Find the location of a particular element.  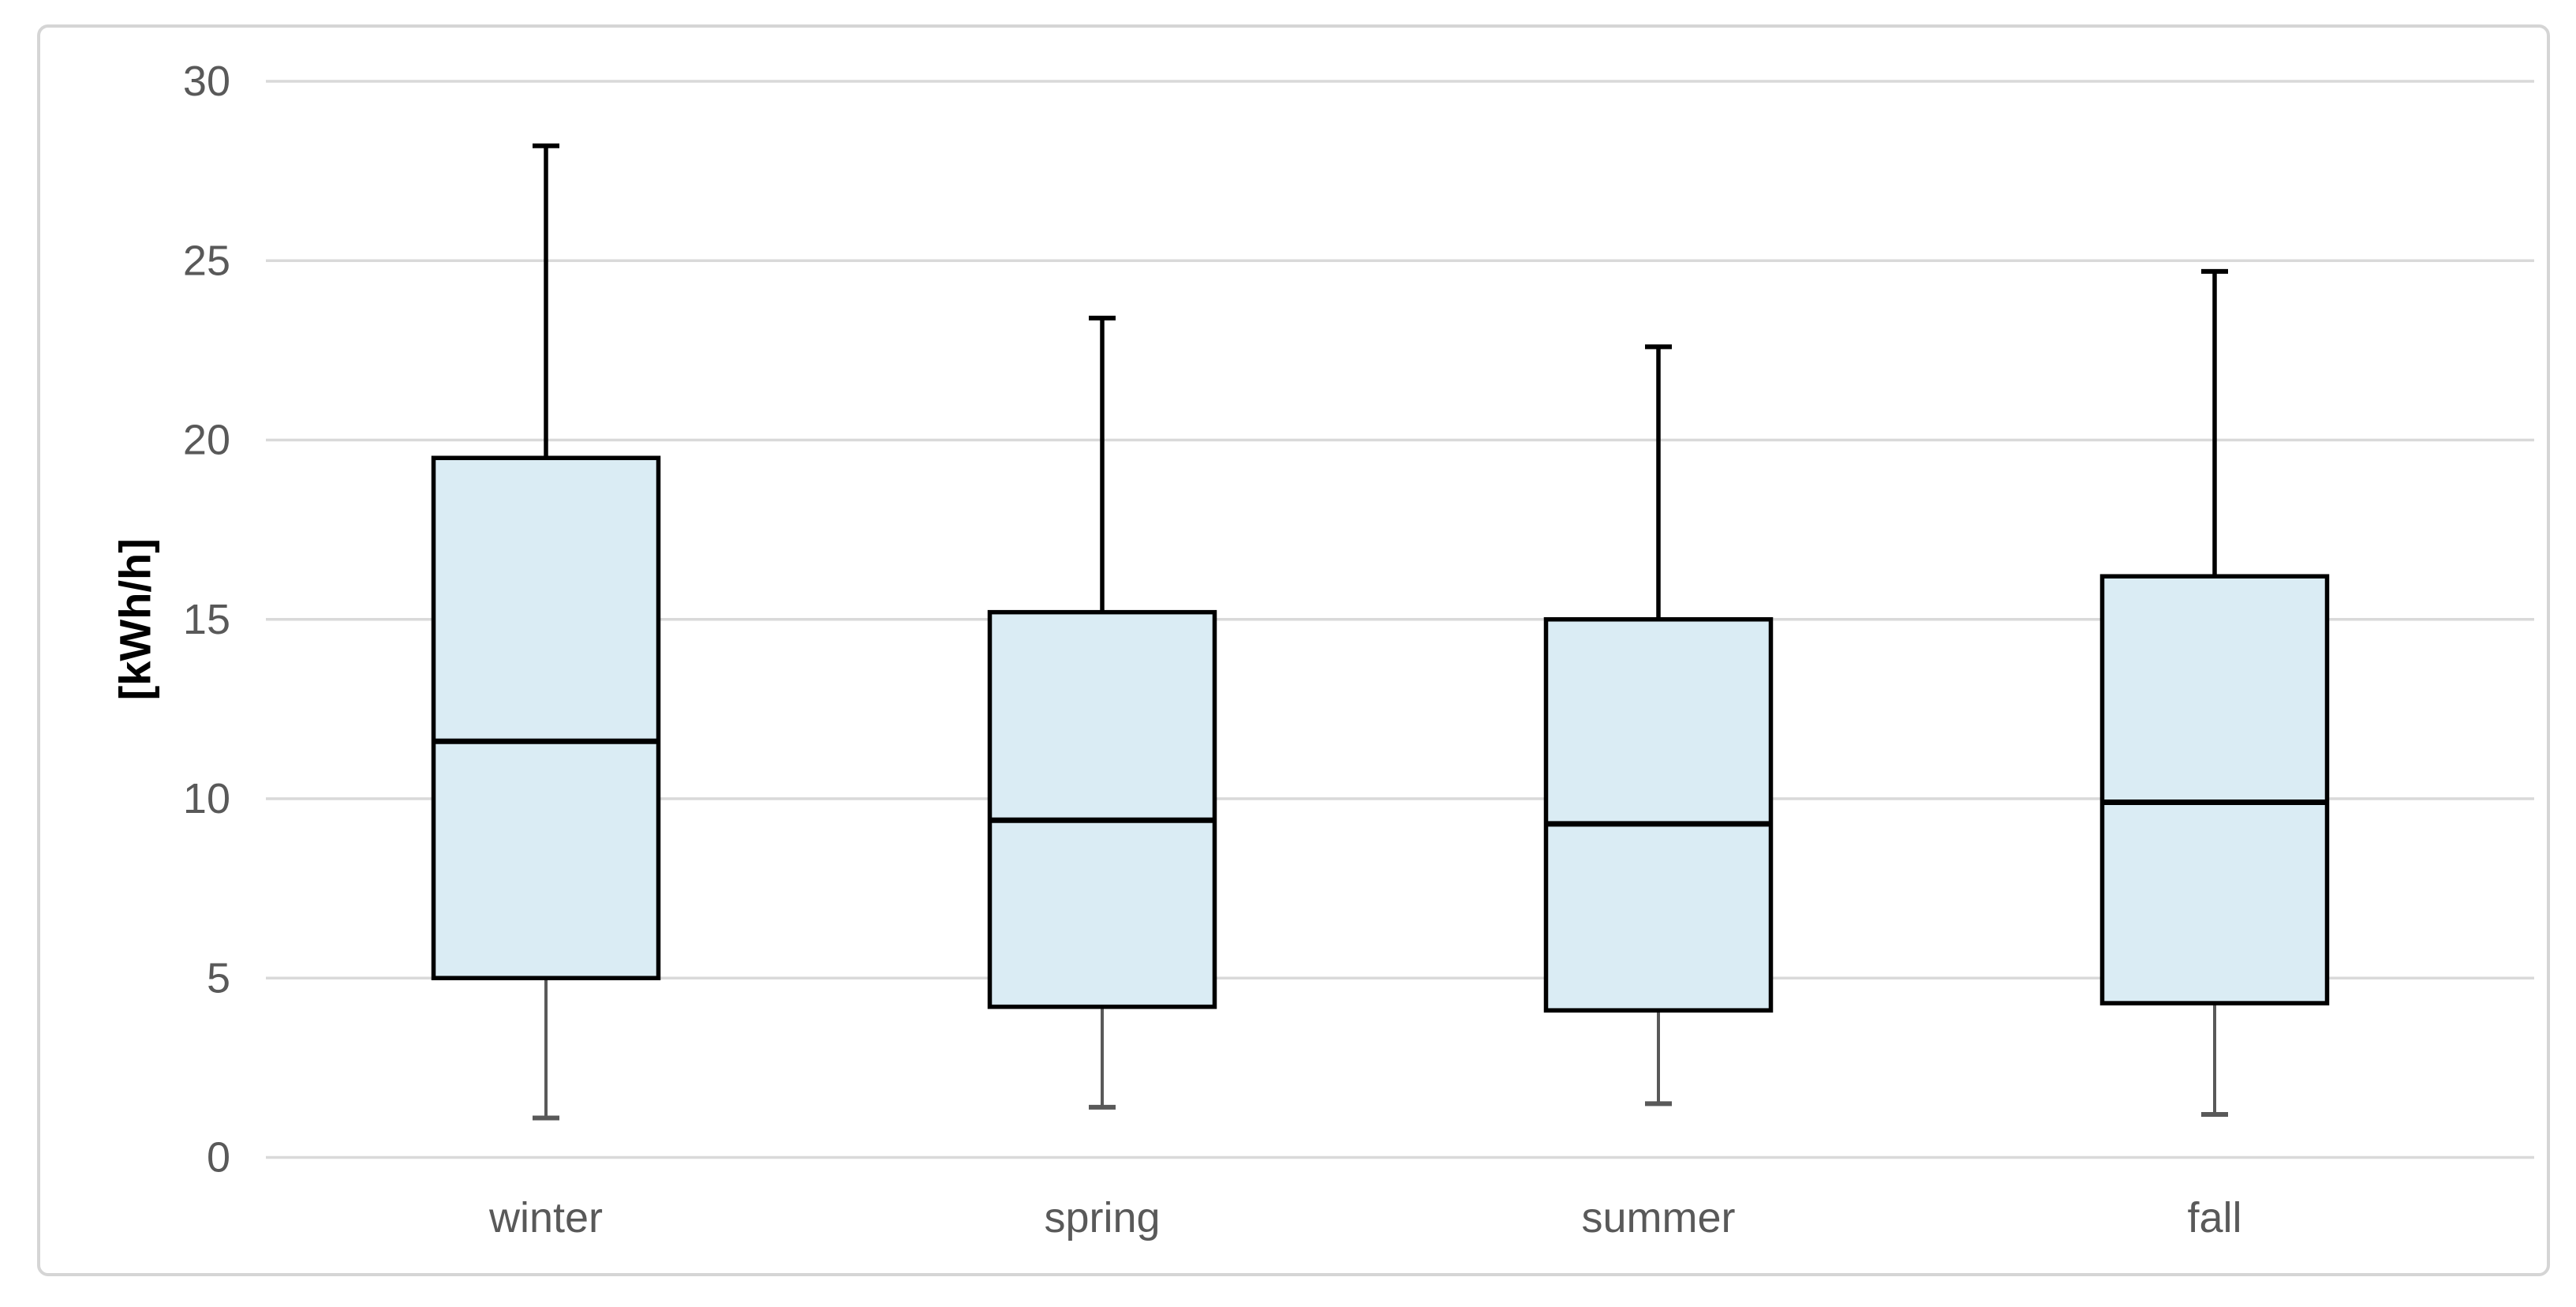

y-tick-label-20: 20 is located at coordinates (206, 440).